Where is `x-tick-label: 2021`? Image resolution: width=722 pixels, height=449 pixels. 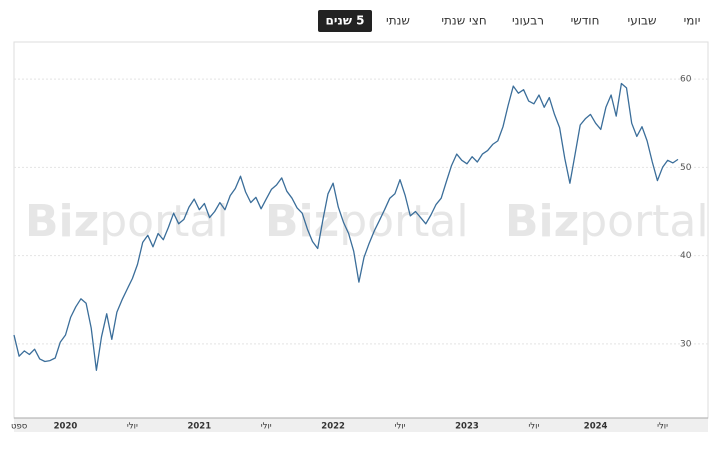
x-tick-label: 2021 is located at coordinates (199, 427).